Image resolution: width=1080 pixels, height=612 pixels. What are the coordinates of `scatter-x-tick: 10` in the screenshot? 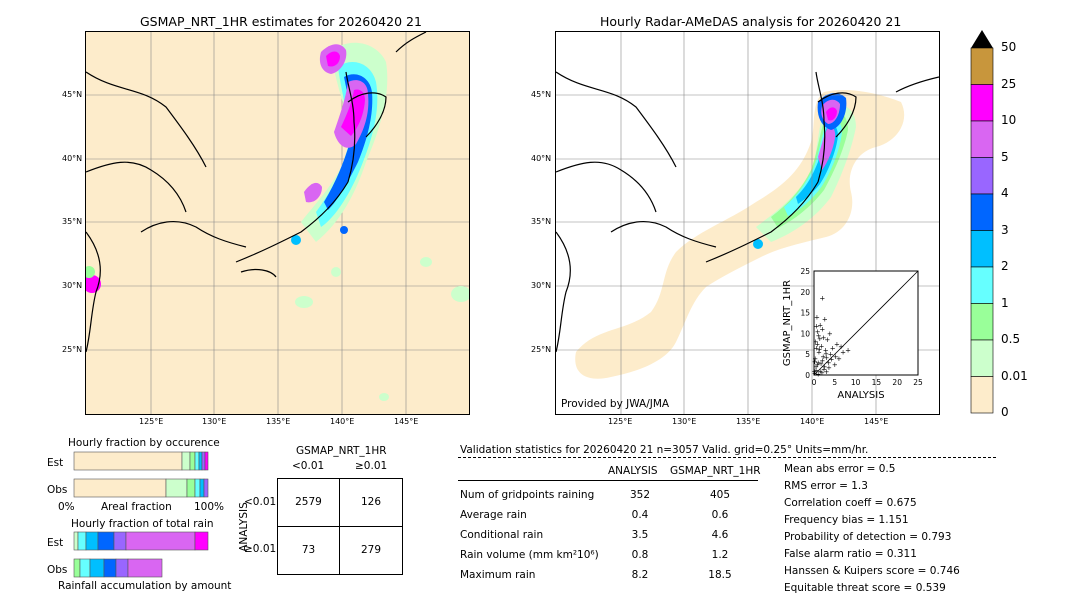 It's located at (856, 382).